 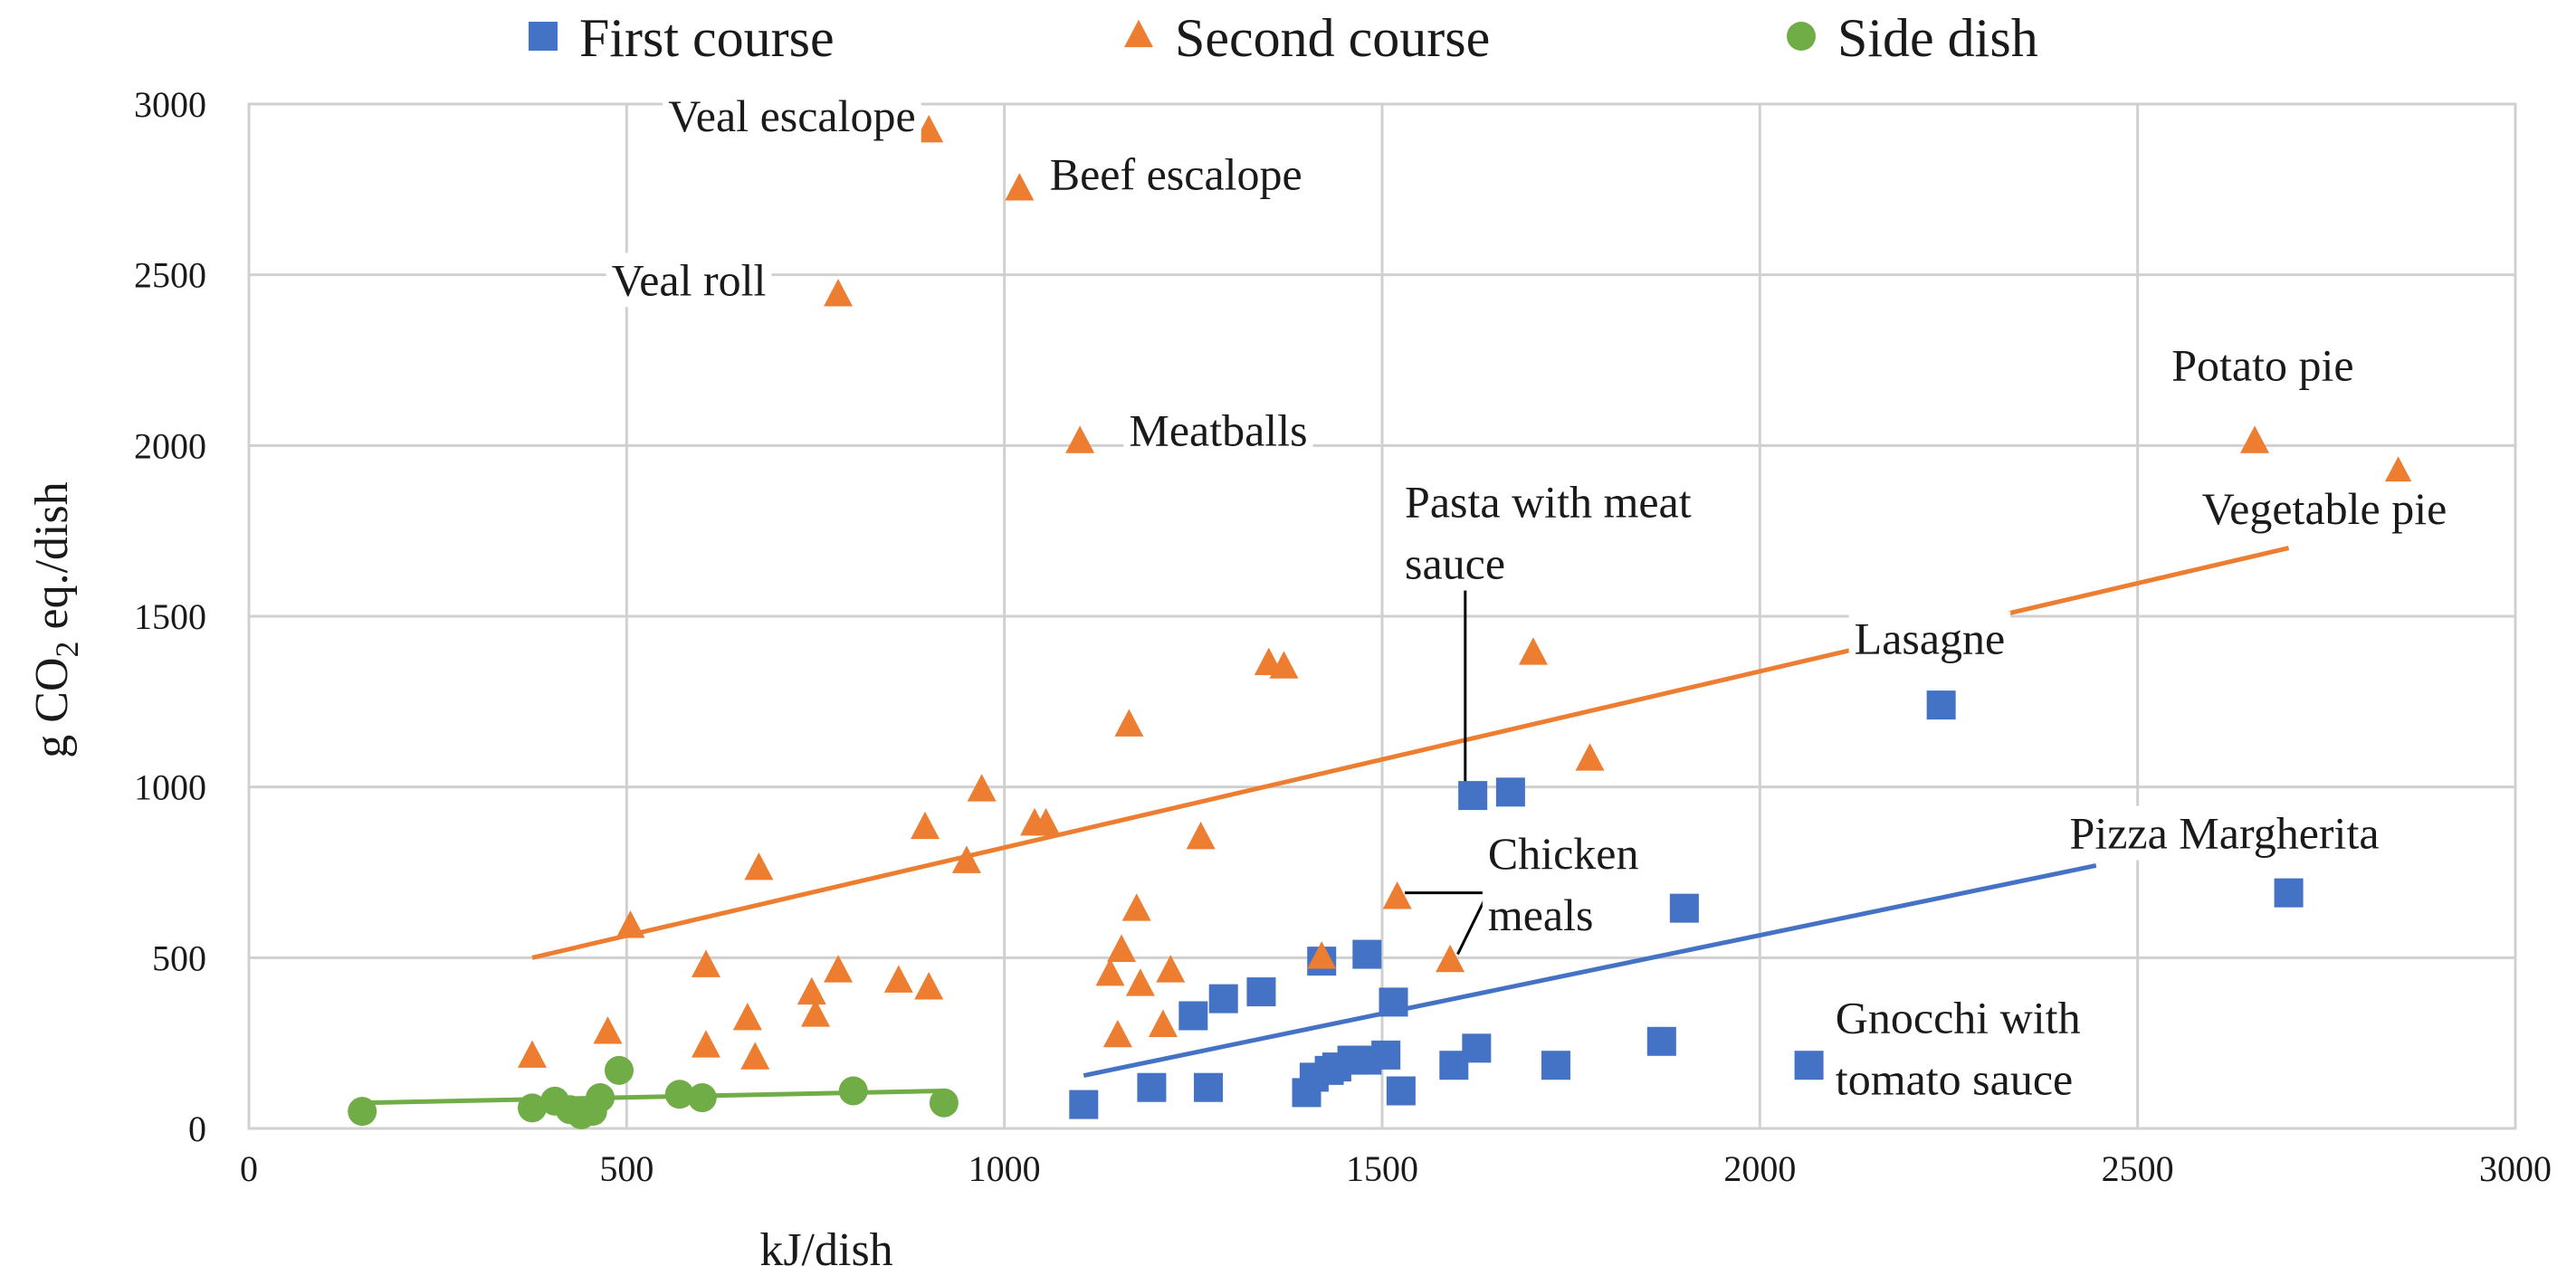 I want to click on annotation-line: Veal roll, so click(x=689, y=280).